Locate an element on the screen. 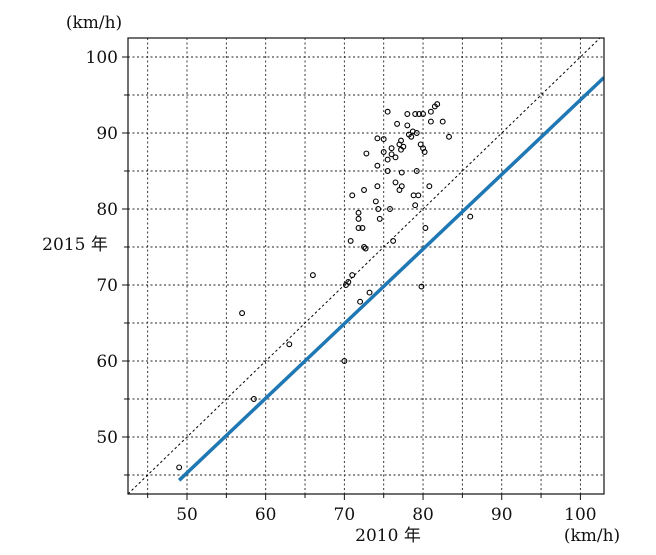 The height and width of the screenshot is (555, 656). x-tick-label: 70 is located at coordinates (345, 515).